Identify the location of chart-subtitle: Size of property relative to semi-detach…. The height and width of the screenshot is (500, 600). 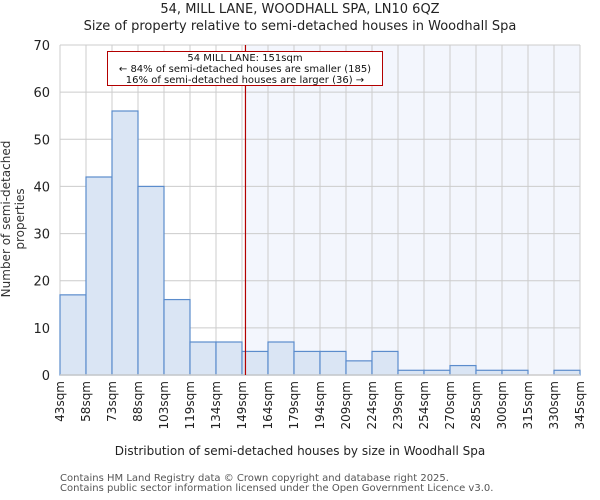
(300, 26).